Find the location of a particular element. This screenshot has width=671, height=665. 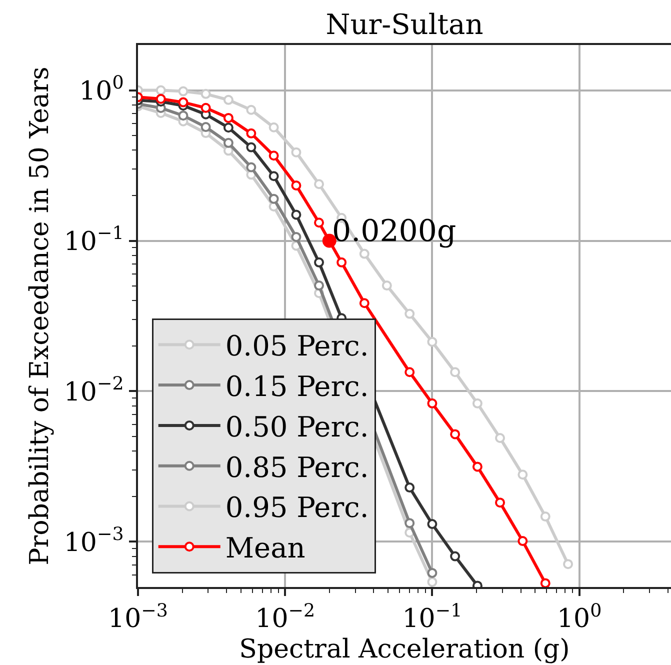

y-tick-label: 10$^{−1}$ is located at coordinates (94, 239).